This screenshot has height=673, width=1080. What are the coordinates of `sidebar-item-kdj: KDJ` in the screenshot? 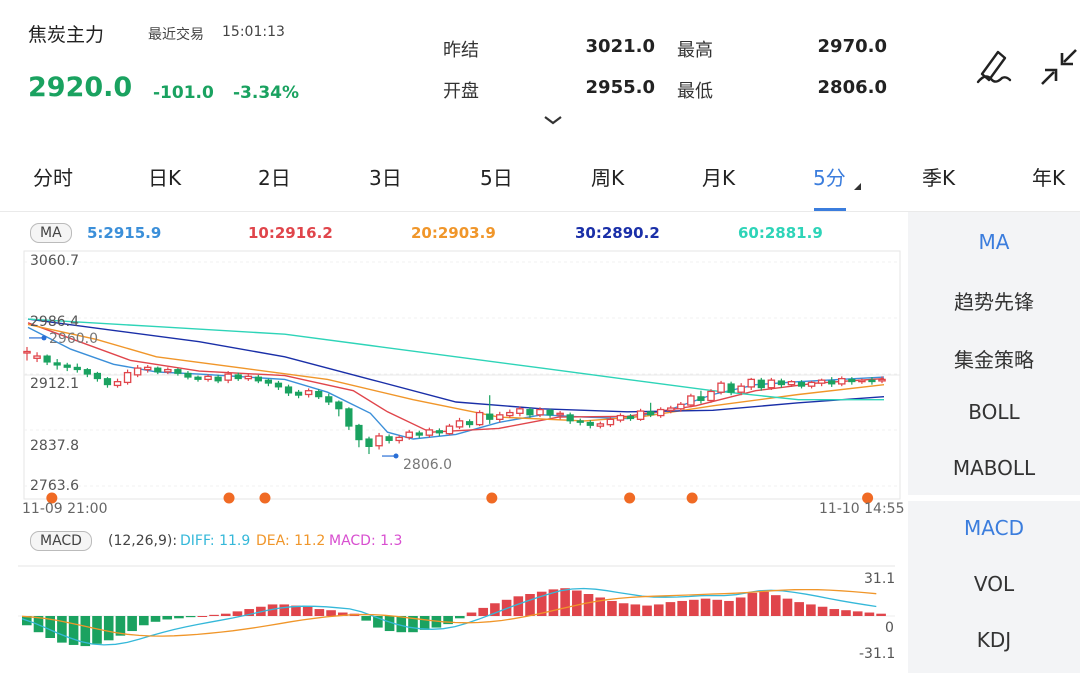 It's located at (994, 640).